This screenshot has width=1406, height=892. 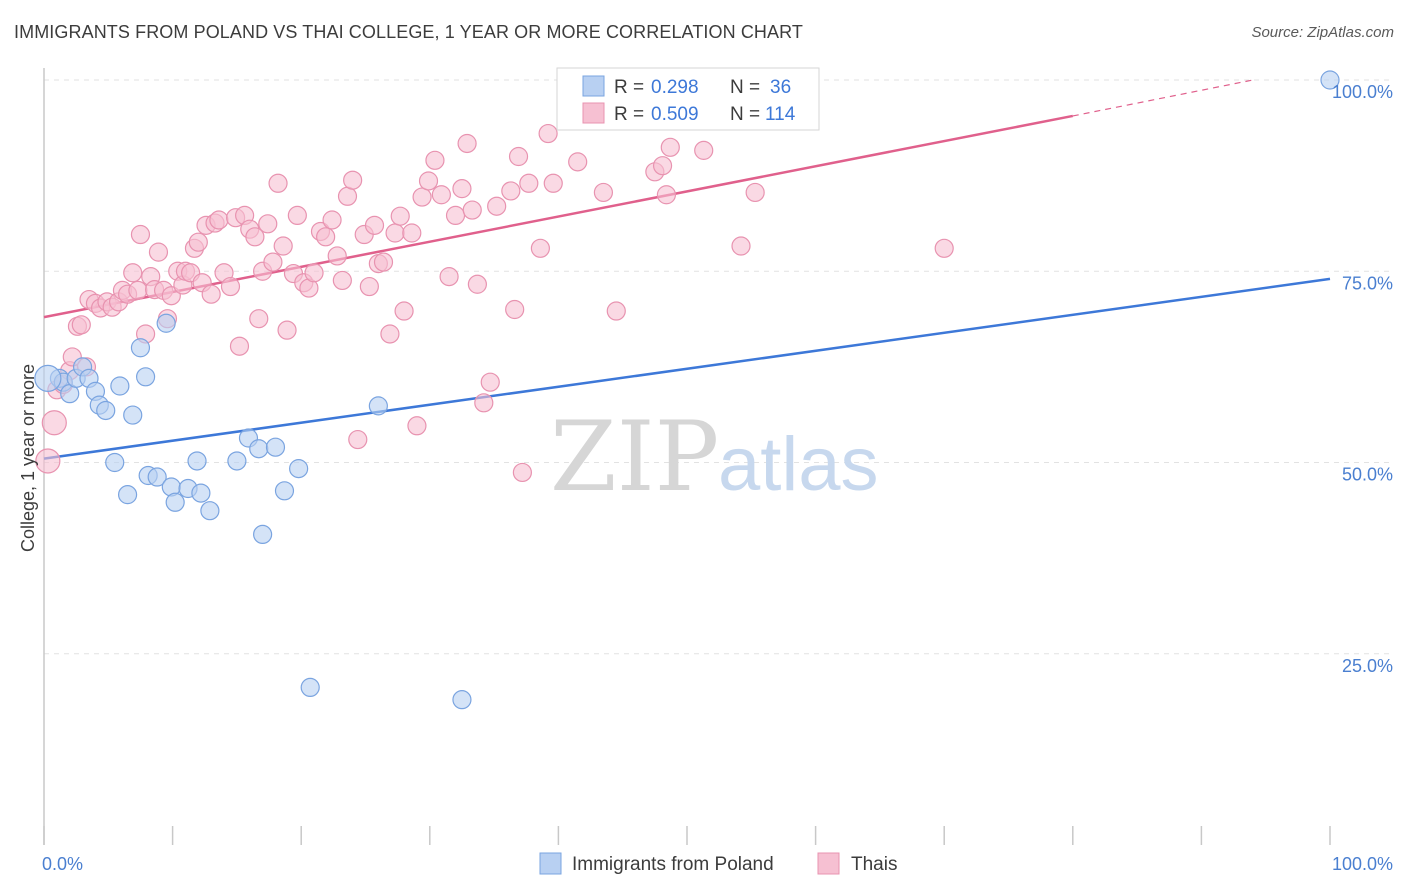 I want to click on legend-n-label-1: N =, so click(x=745, y=87).